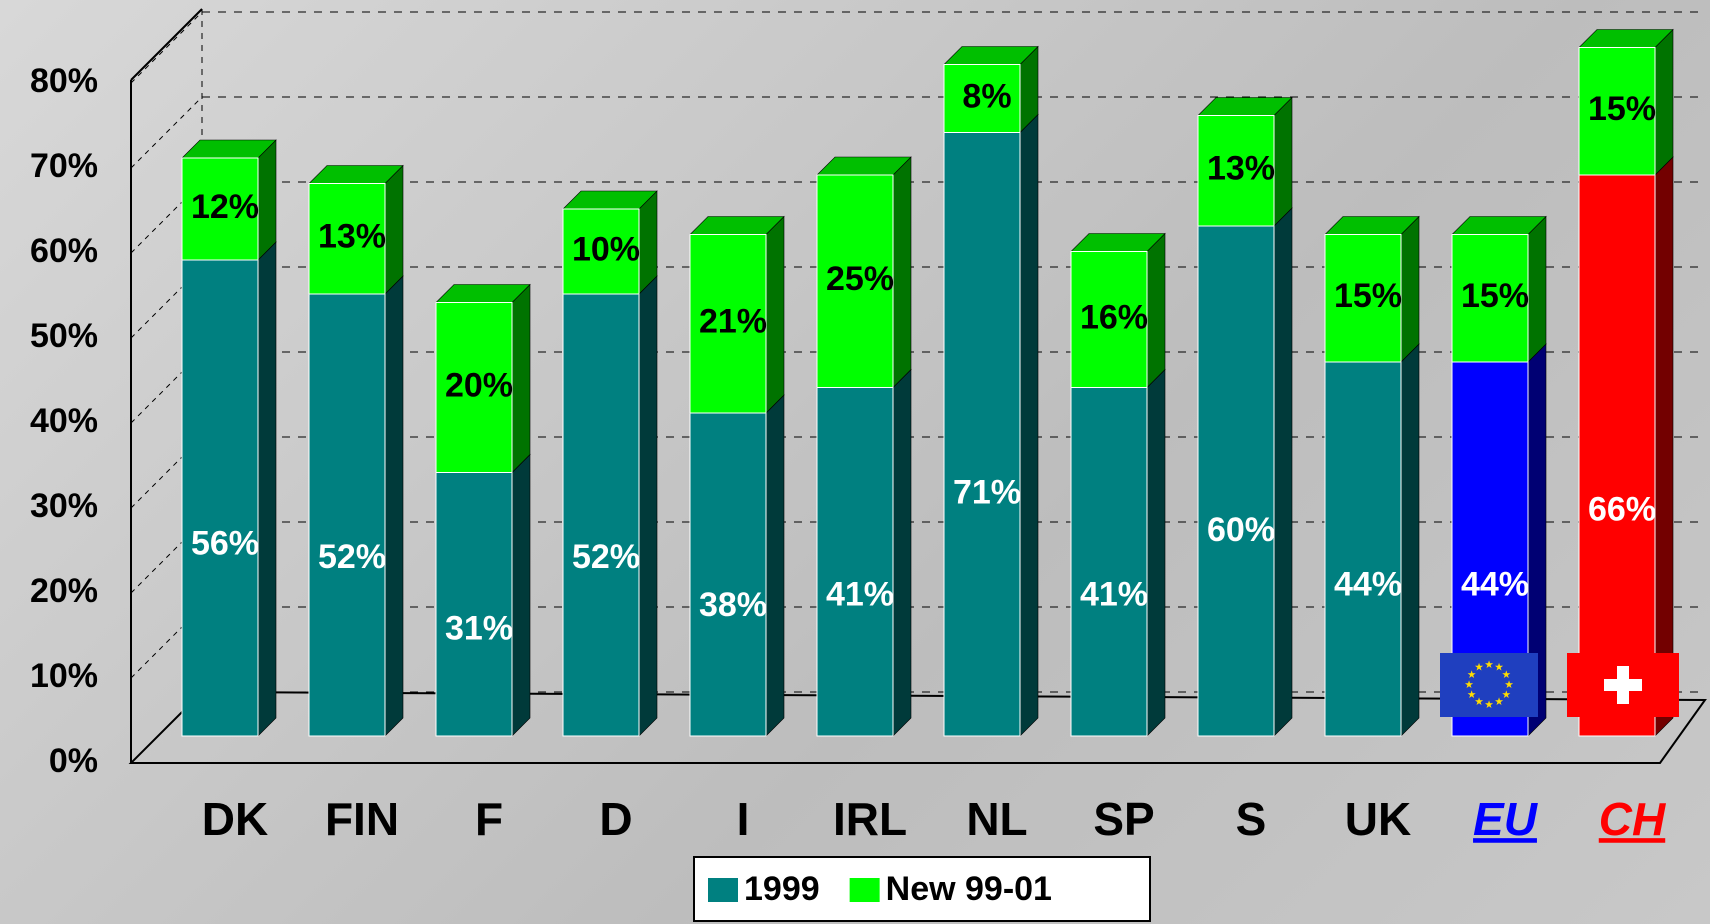 This screenshot has width=1710, height=924. What do you see at coordinates (64, 421) in the screenshot?
I see `y-tick-label: 40%` at bounding box center [64, 421].